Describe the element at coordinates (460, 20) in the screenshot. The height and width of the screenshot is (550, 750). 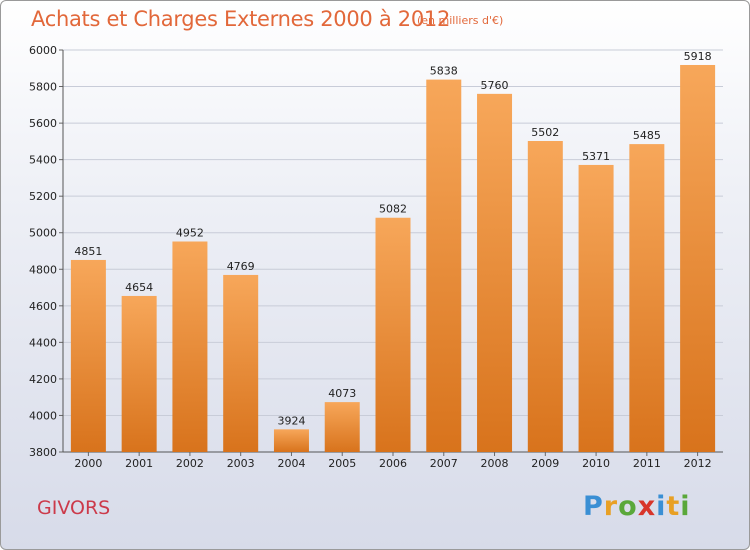
I see `chart-subtitle: (en milliers d'€)` at that location.